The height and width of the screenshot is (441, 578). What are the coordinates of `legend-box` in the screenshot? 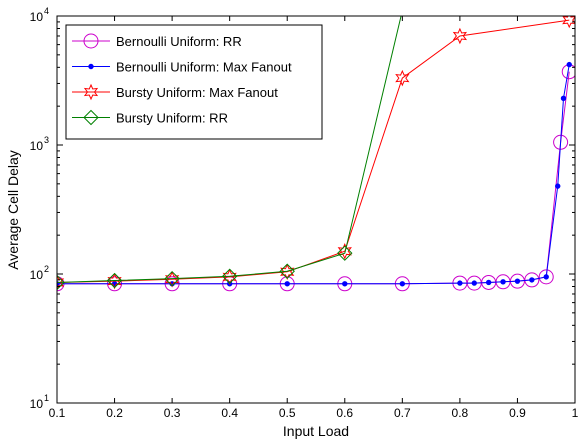 It's located at (194, 82).